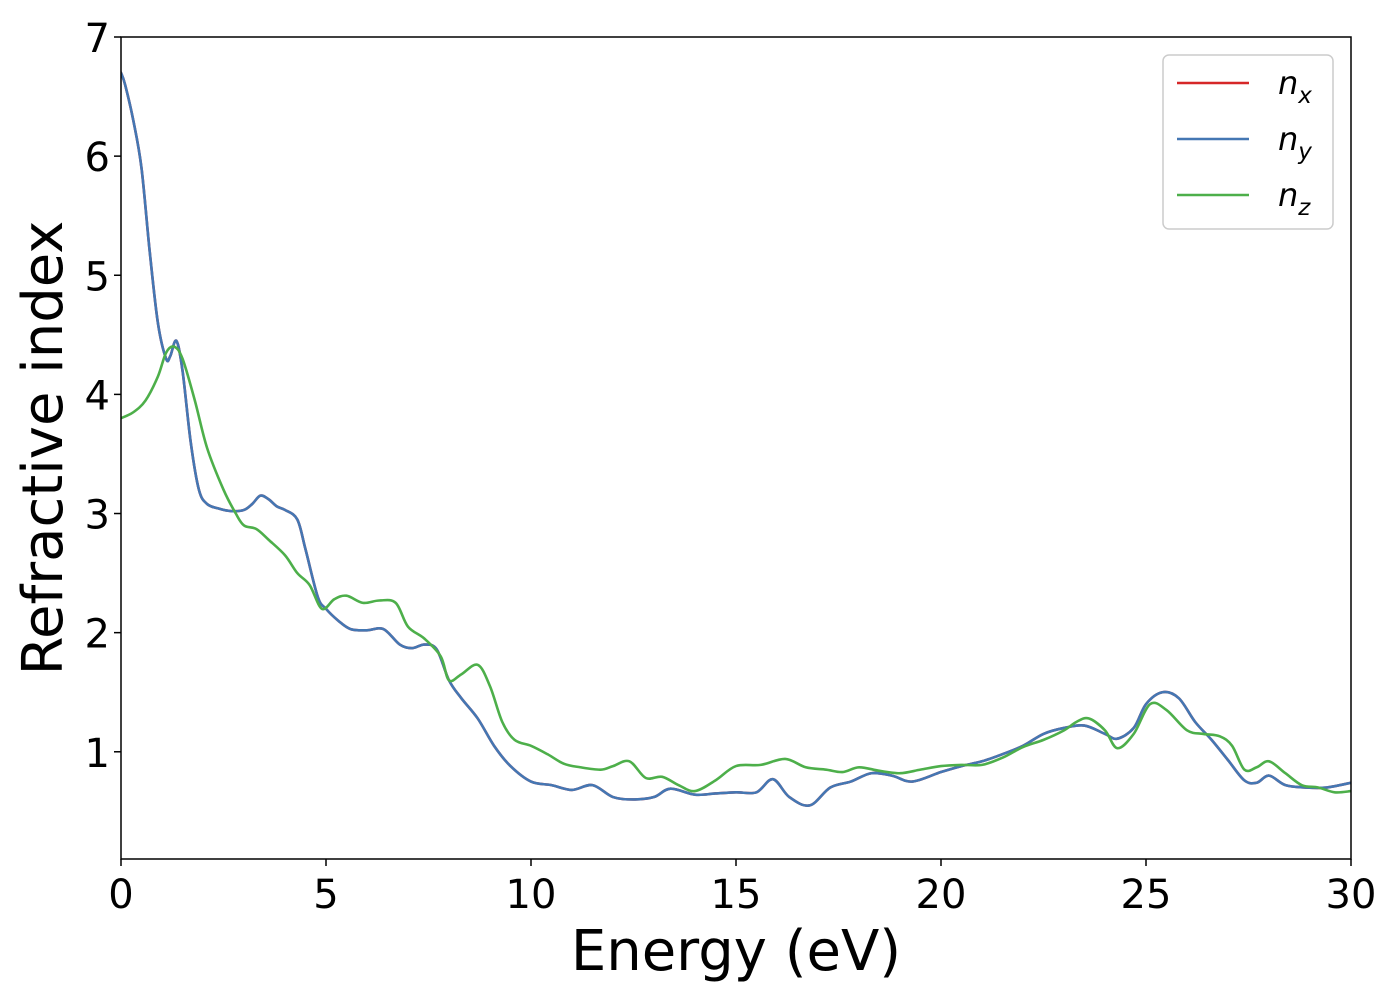 Image resolution: width=1400 pixels, height=1000 pixels. What do you see at coordinates (97, 516) in the screenshot?
I see `y-tick-label: 3` at bounding box center [97, 516].